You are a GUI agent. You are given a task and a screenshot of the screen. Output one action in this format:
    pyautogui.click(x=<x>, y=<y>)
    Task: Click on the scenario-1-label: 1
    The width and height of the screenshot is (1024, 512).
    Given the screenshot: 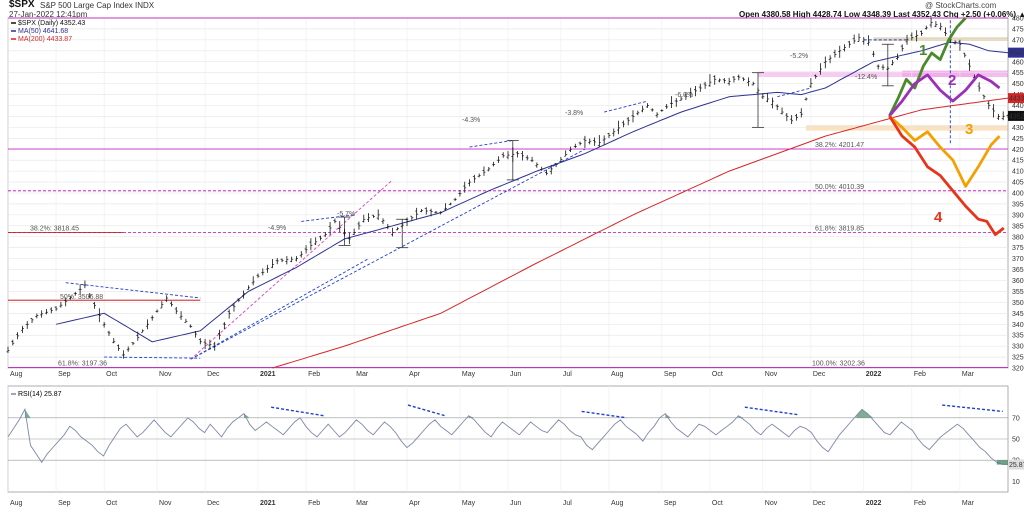 What is the action you would take?
    pyautogui.click(x=923, y=50)
    